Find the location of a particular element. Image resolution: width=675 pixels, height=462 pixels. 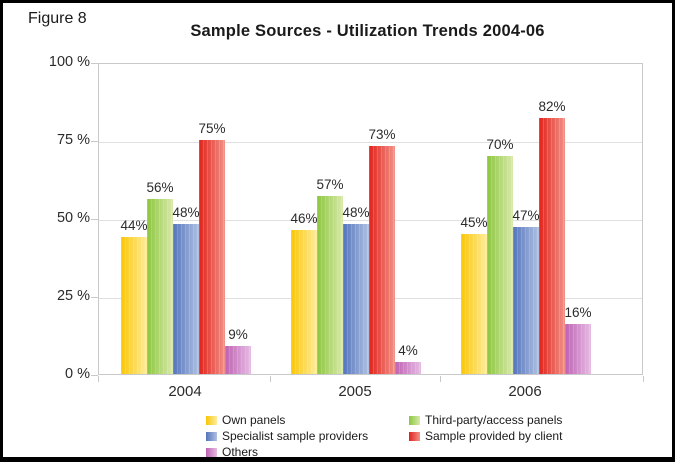

gridline is located at coordinates (370, 142).